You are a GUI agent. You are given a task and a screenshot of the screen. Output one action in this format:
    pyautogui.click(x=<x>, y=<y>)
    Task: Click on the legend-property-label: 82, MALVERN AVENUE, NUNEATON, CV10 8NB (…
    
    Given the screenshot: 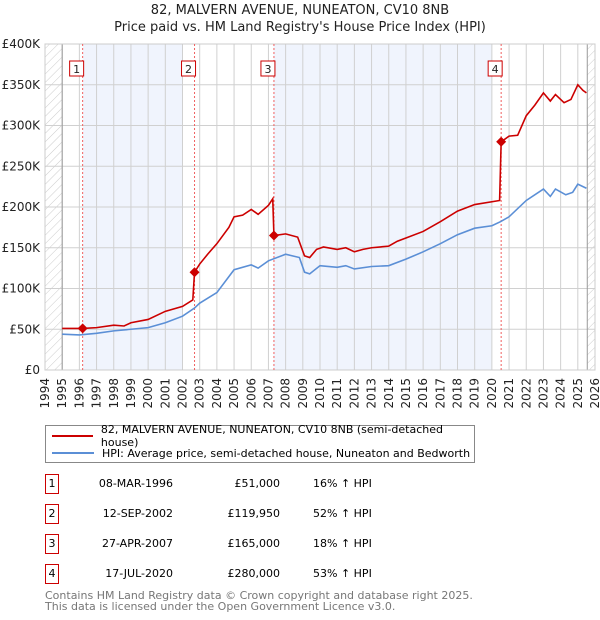 What is the action you would take?
    pyautogui.click(x=271, y=436)
    